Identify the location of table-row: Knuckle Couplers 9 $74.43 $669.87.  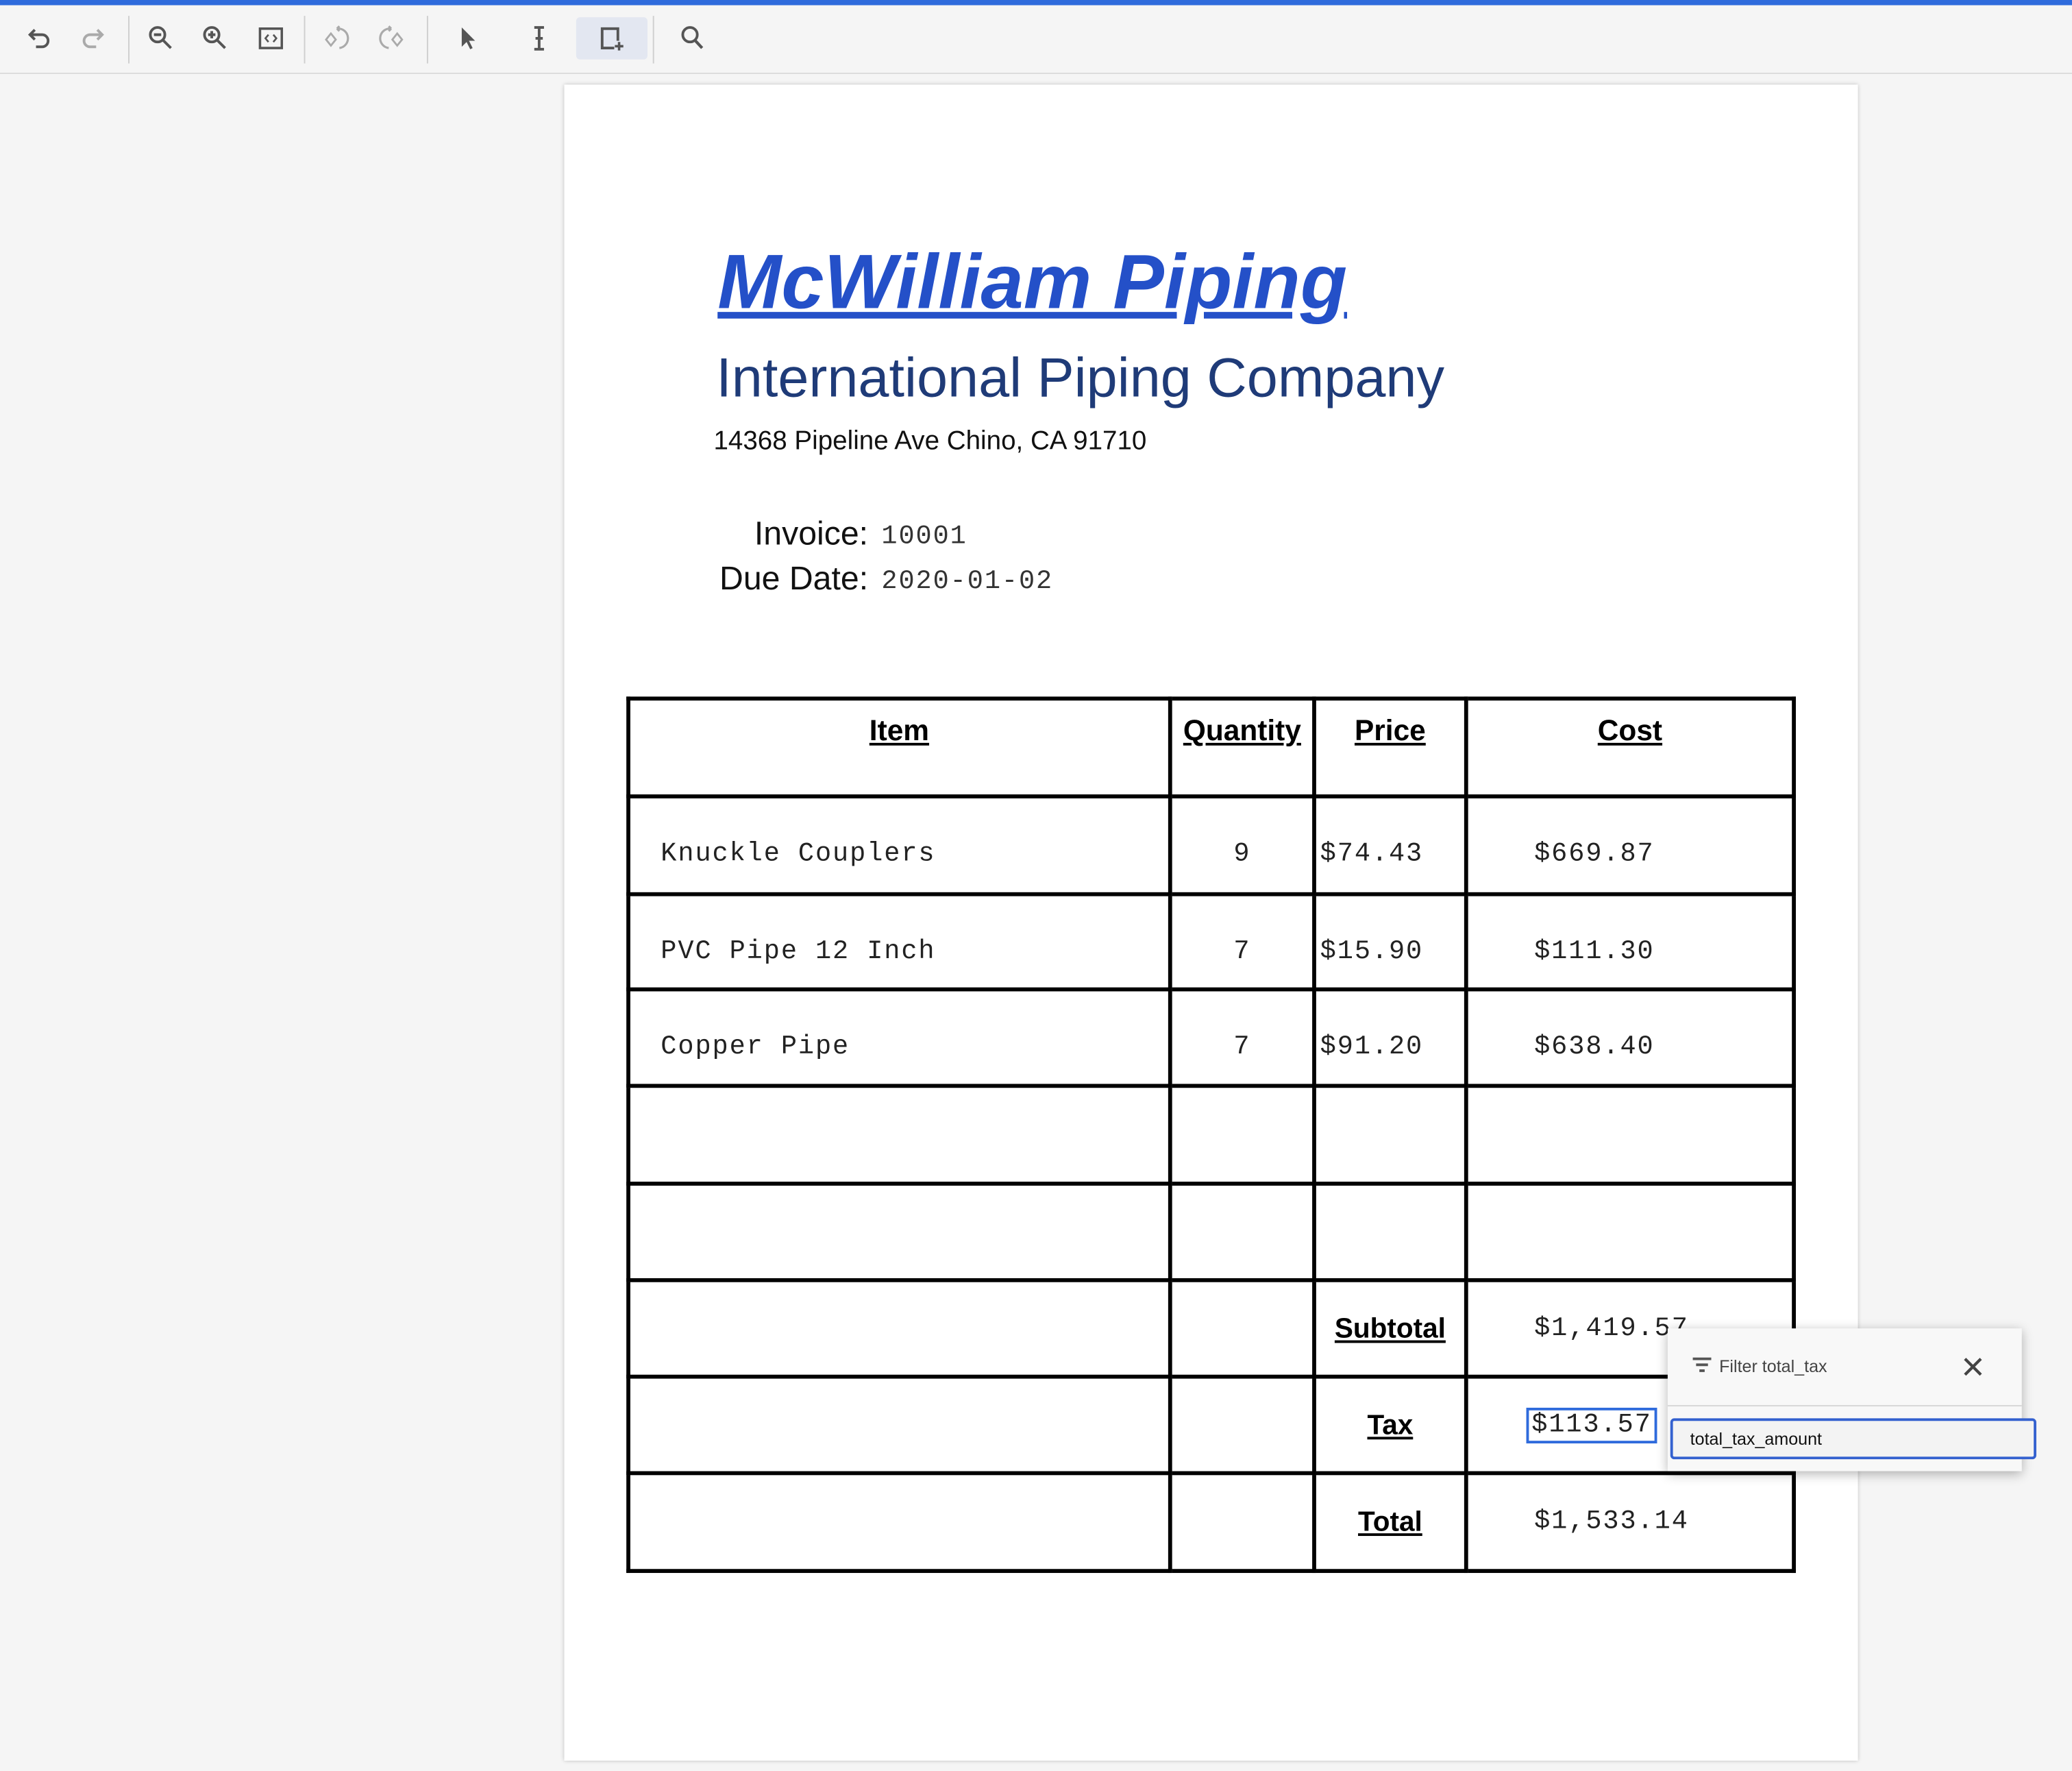
(1211, 845).